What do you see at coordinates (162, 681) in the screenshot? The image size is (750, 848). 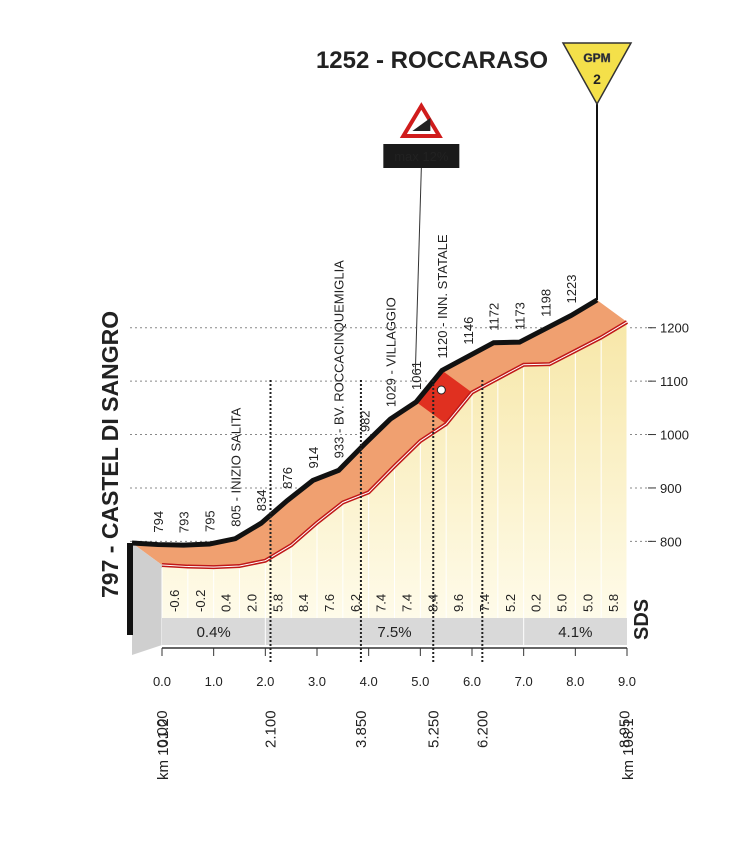 I see `x-tick-label: 0.0` at bounding box center [162, 681].